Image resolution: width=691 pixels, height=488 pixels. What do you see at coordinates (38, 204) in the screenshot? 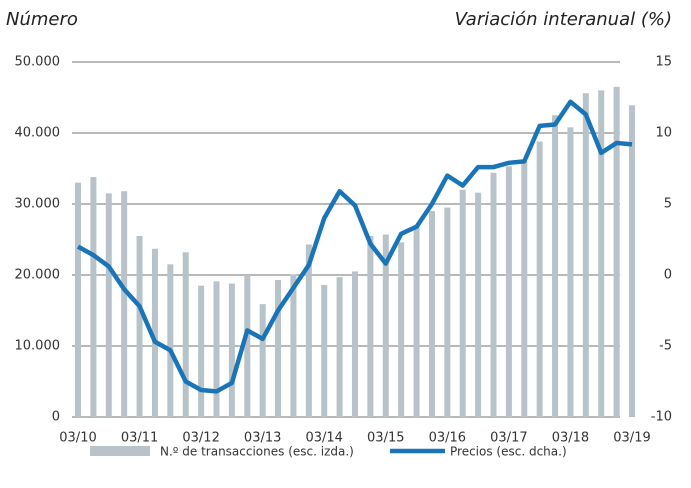
I see `y-tick-label: 30.000` at bounding box center [38, 204].